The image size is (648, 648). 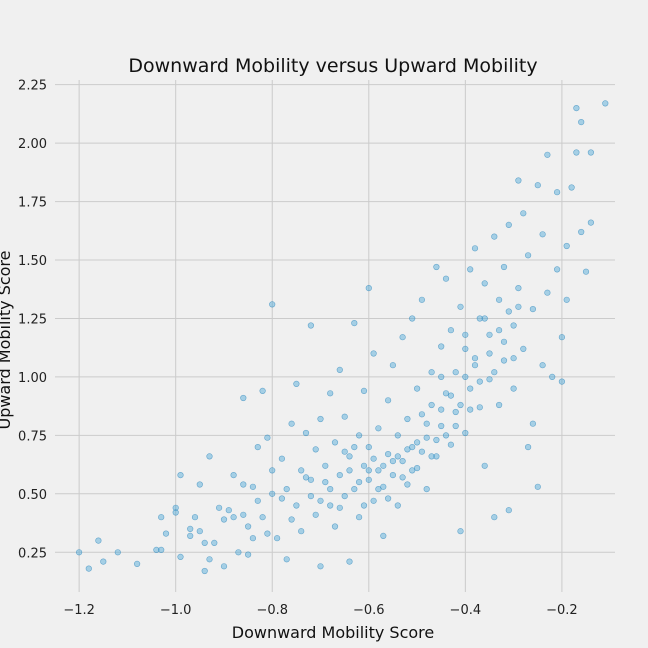 What do you see at coordinates (272, 610) in the screenshot?
I see `x-tick-label: −0.8` at bounding box center [272, 610].